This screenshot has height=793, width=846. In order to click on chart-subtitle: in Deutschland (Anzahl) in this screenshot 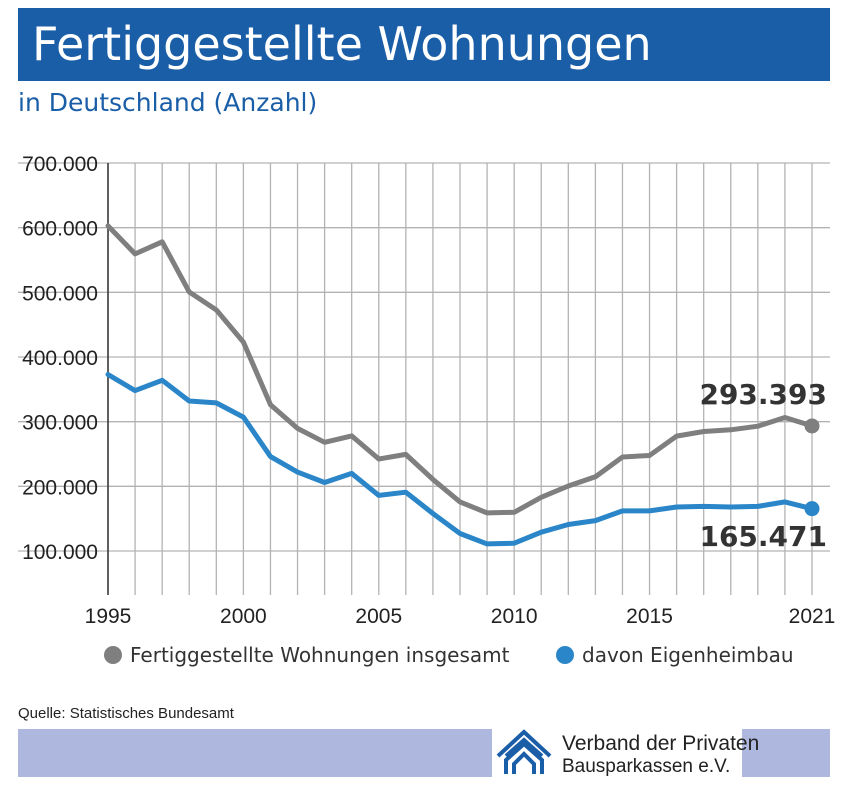, I will do `click(168, 102)`.